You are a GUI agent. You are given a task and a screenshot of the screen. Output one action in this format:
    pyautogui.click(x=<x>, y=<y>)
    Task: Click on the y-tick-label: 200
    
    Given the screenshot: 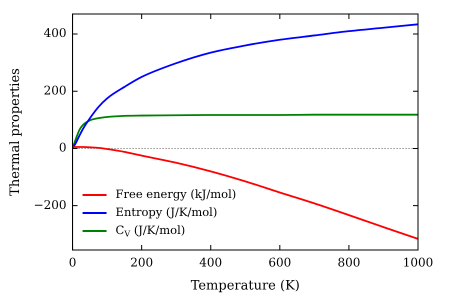 What is the action you would take?
    pyautogui.click(x=55, y=90)
    